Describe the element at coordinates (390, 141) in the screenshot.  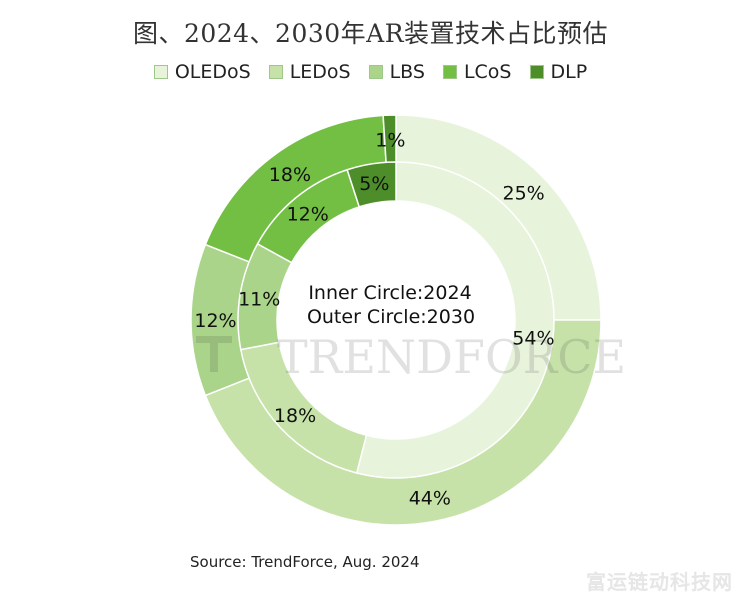
I see `outer-label-dlp: 1%` at that location.